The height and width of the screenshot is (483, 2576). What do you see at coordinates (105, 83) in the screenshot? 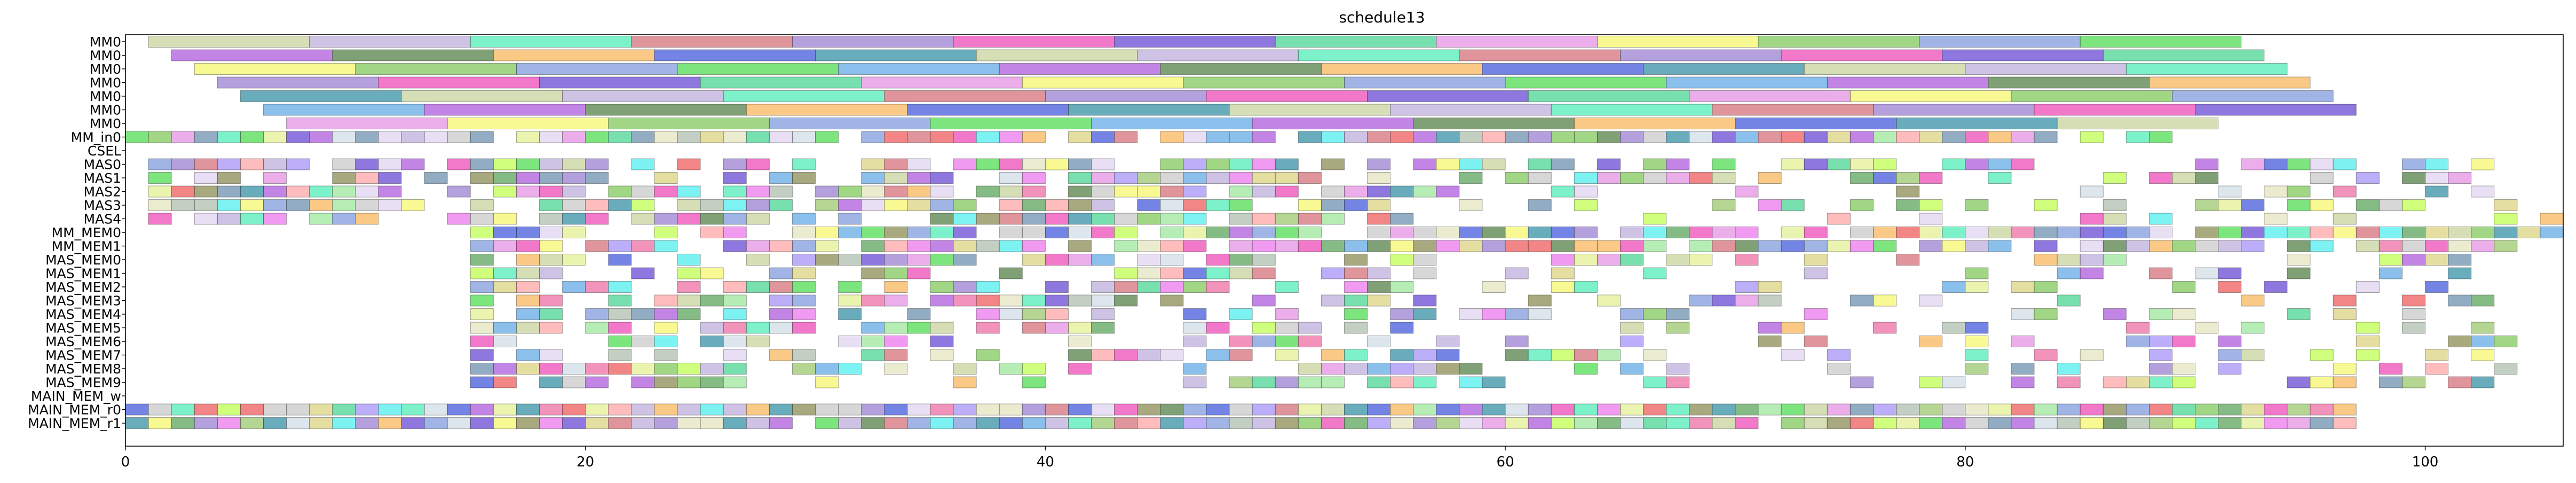
I see `y-tick-label: MM0` at bounding box center [105, 83].